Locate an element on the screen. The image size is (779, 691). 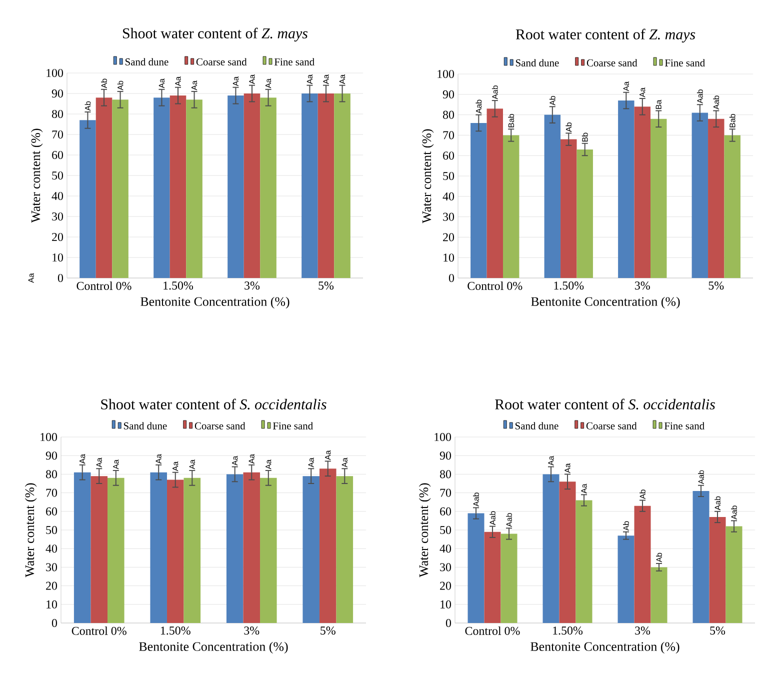
chart-title: Shoot water content of Z. mays is located at coordinates (215, 35).